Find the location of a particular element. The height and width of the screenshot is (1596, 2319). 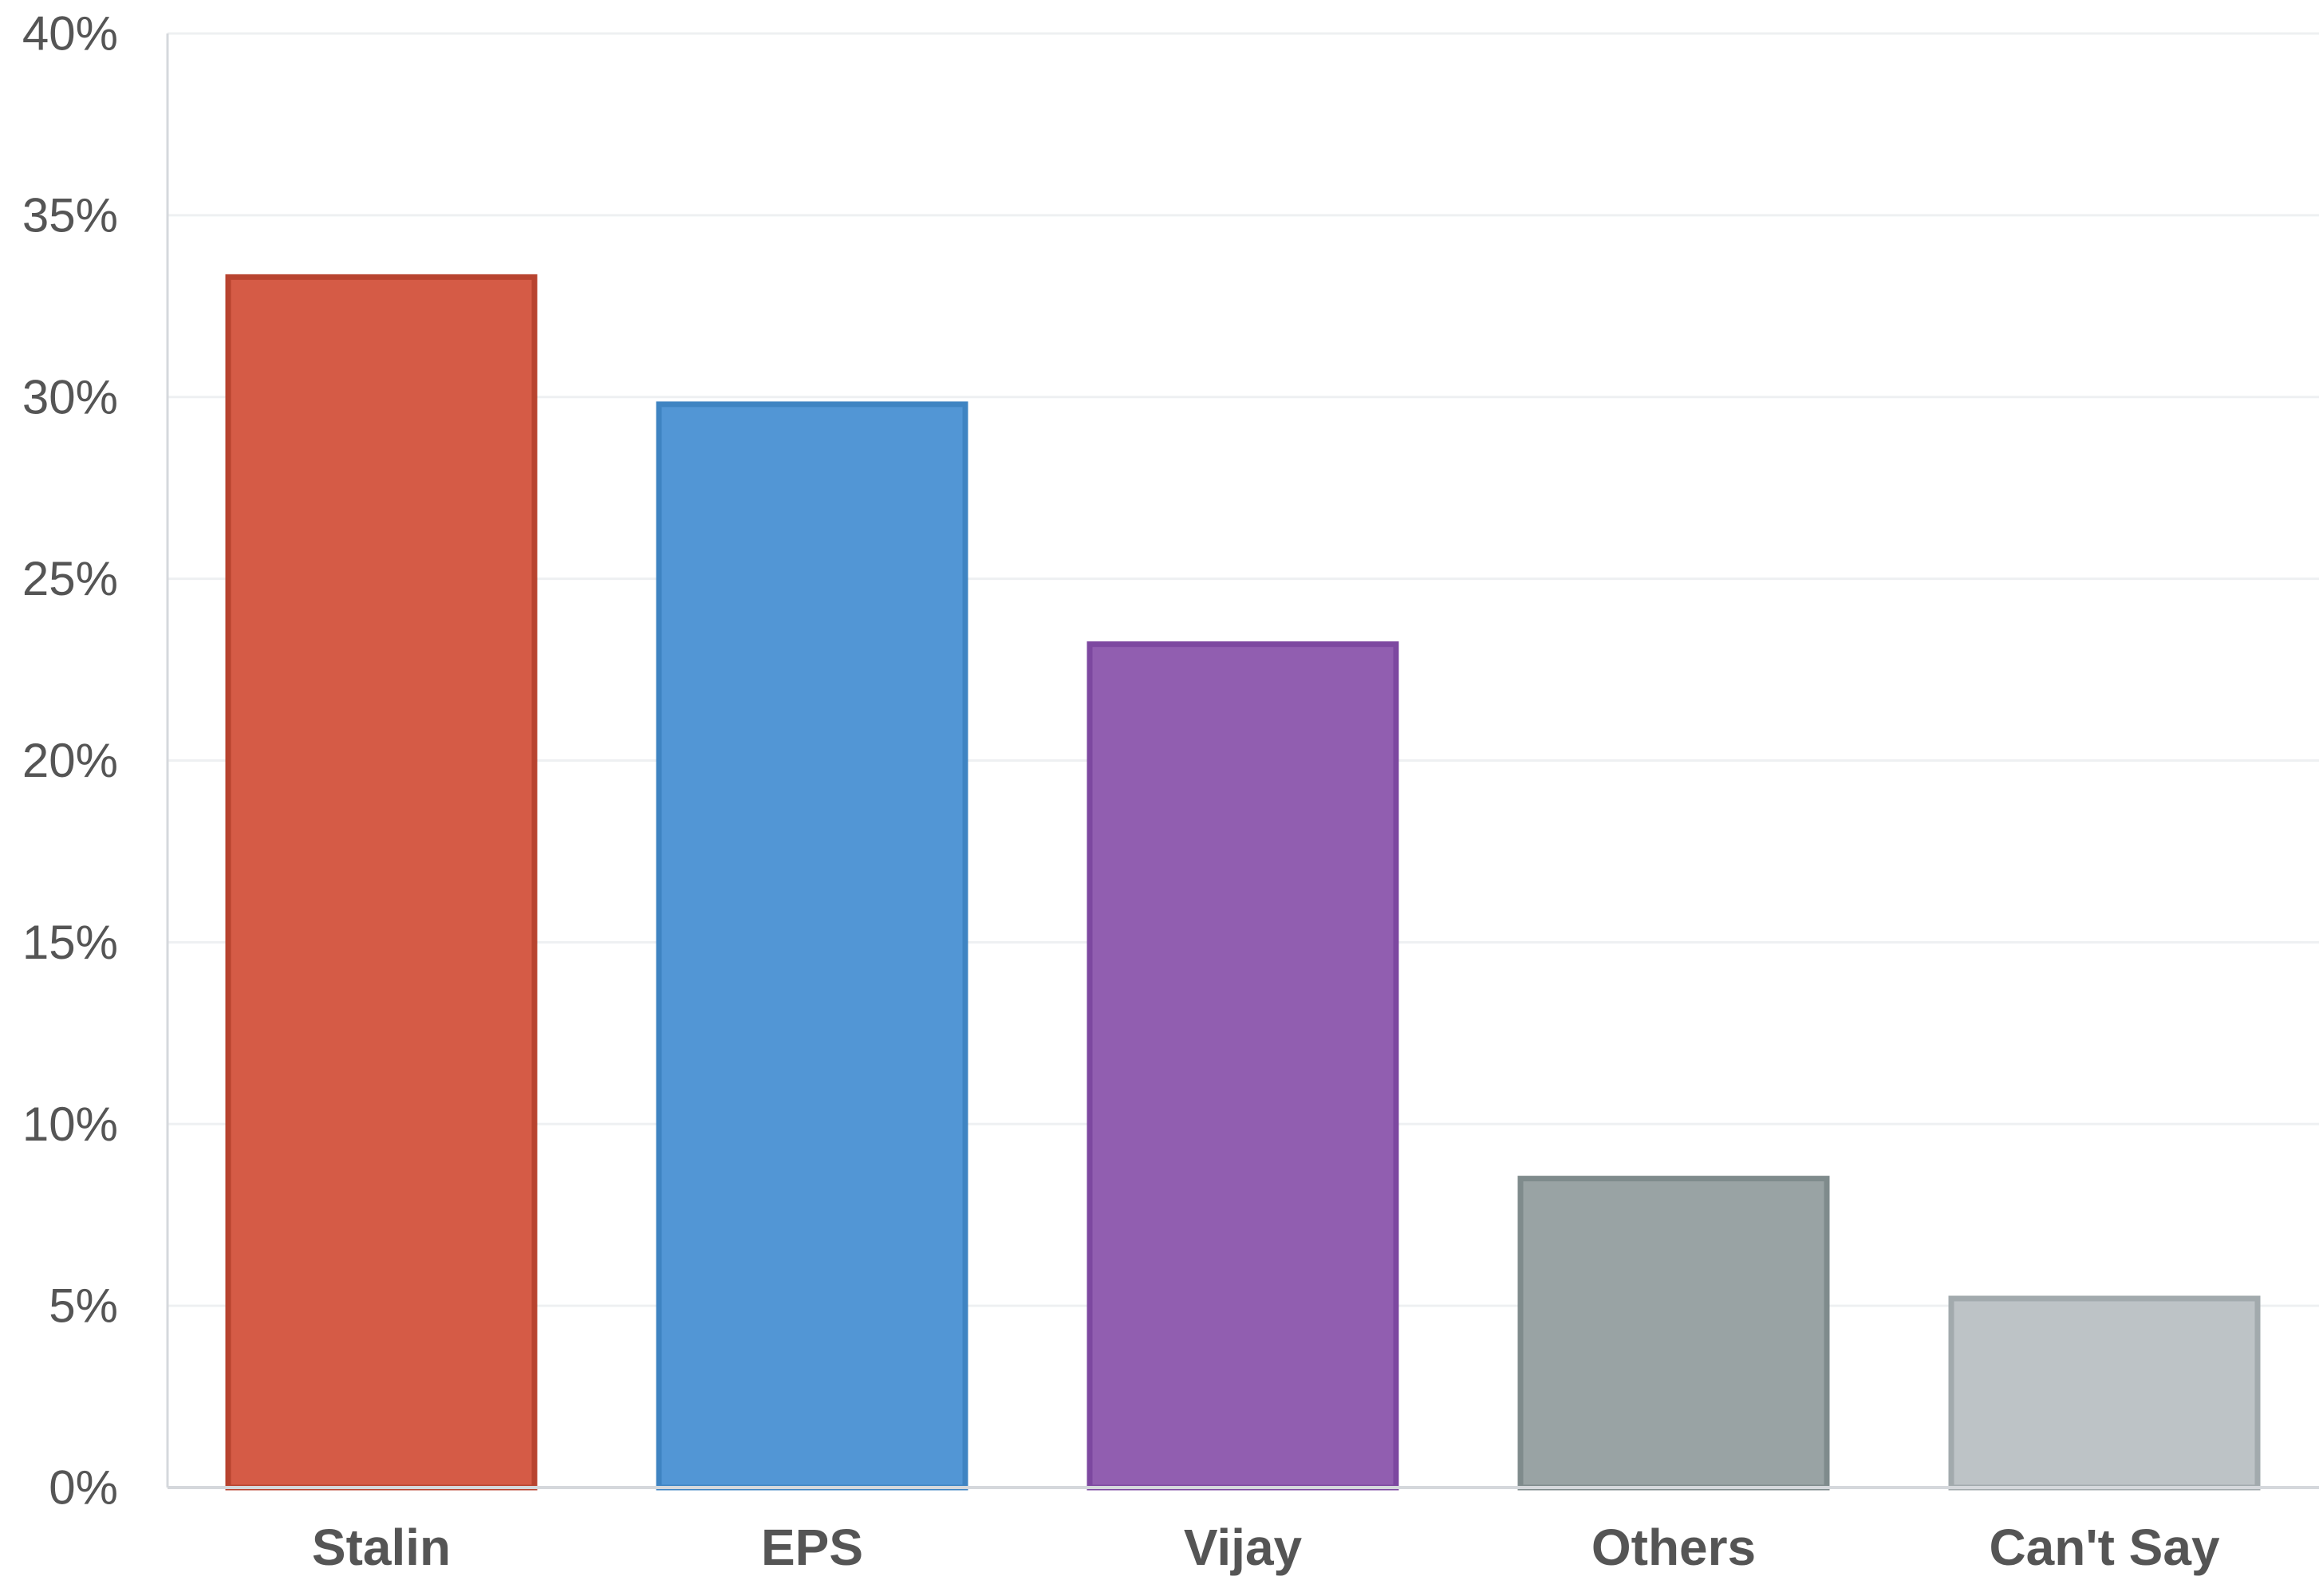

y-tick-label: 5% is located at coordinates (83, 1306).